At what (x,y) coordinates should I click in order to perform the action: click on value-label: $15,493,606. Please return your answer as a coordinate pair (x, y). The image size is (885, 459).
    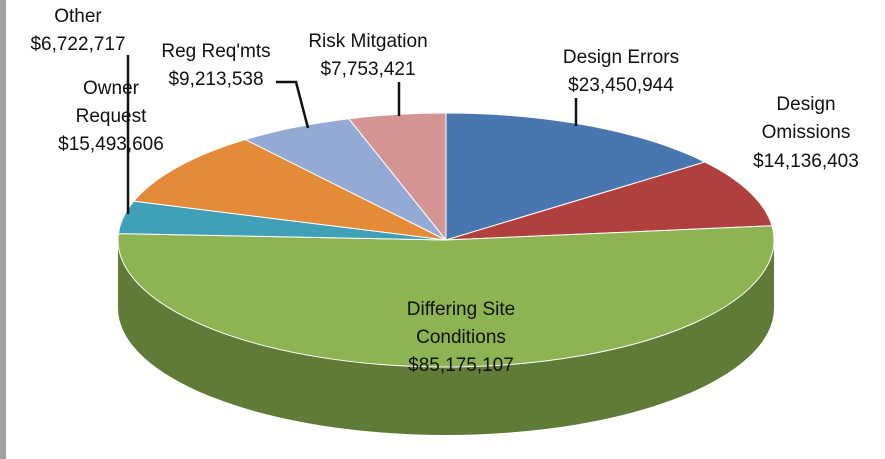
    Looking at the image, I should click on (111, 144).